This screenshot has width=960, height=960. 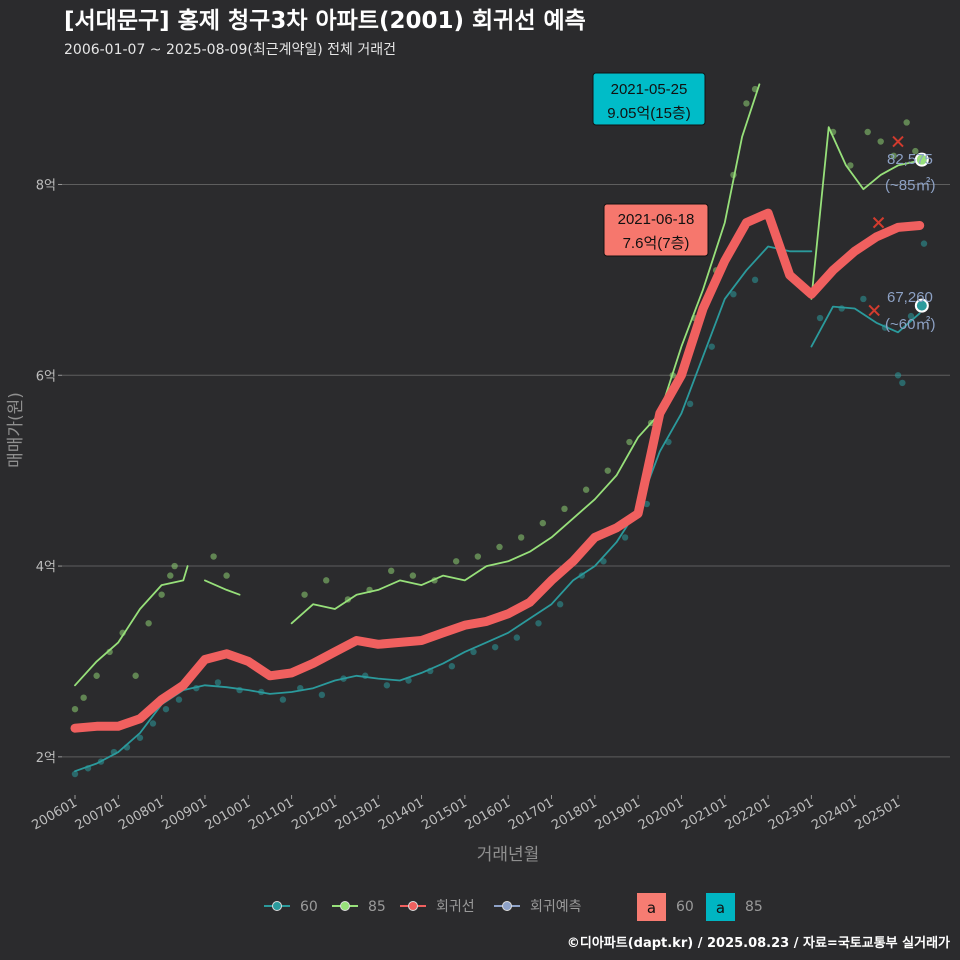 I want to click on legend-item-forecast: 회귀예측, so click(x=538, y=907).